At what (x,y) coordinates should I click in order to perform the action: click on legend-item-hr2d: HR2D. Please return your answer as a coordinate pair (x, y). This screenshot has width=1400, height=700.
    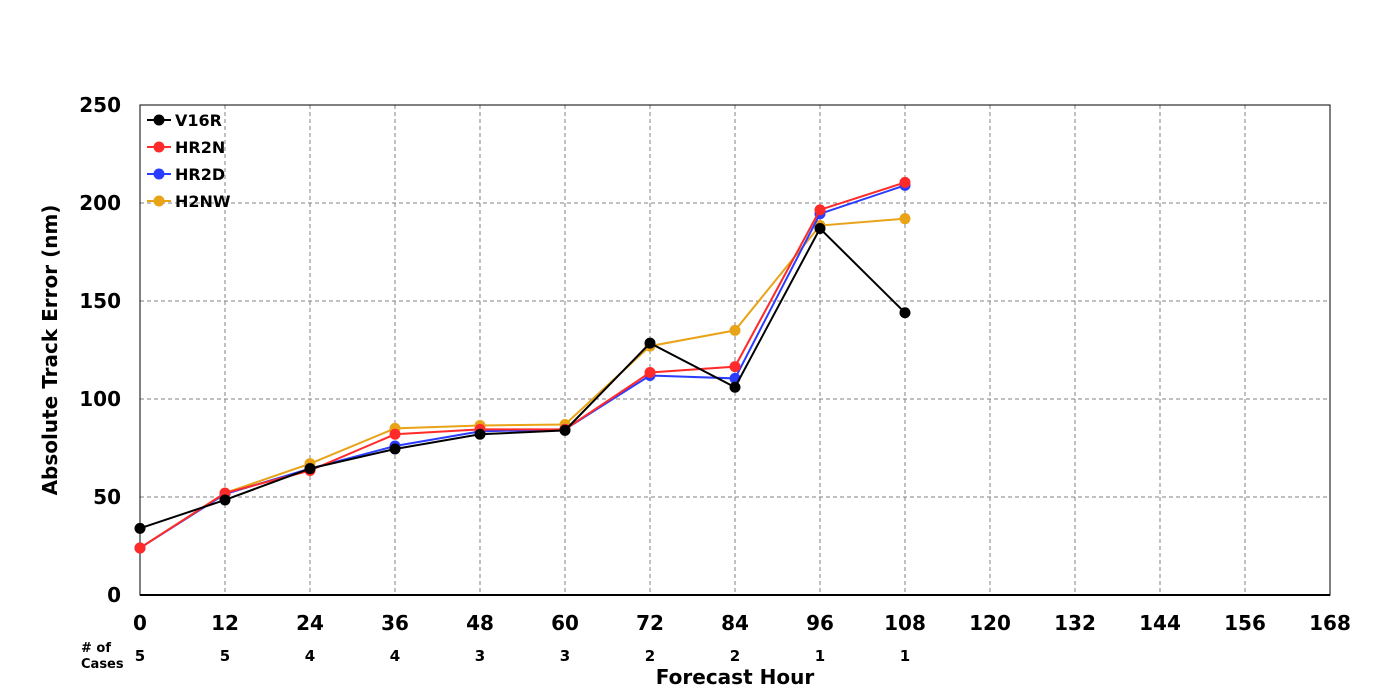
    Looking at the image, I should click on (186, 174).